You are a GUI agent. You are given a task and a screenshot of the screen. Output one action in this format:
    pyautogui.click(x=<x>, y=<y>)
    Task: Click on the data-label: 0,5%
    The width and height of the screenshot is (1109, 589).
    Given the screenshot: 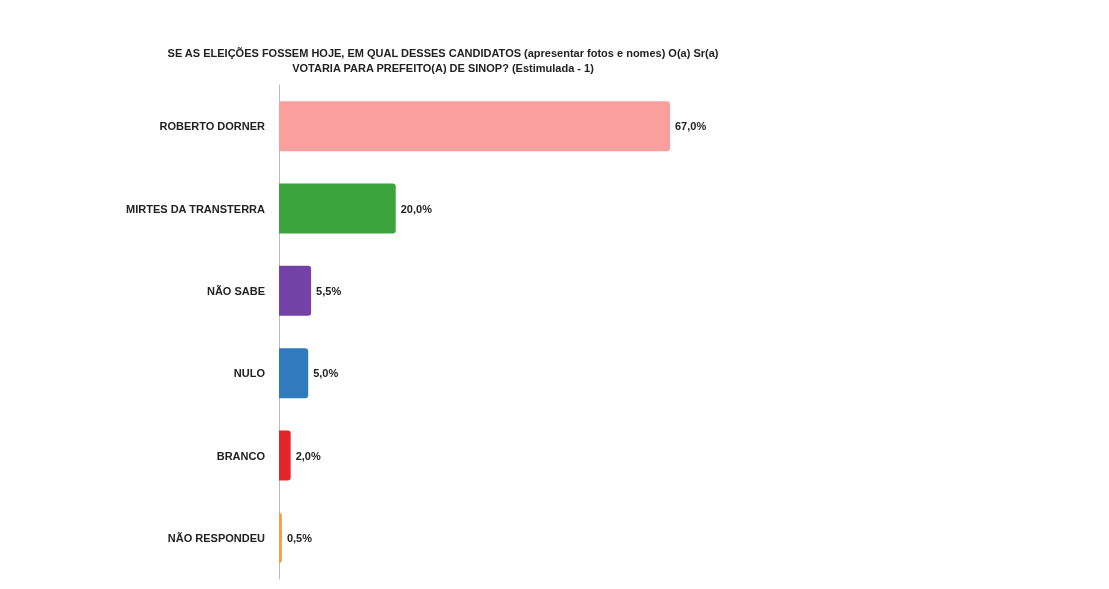 What is the action you would take?
    pyautogui.click(x=299, y=537)
    